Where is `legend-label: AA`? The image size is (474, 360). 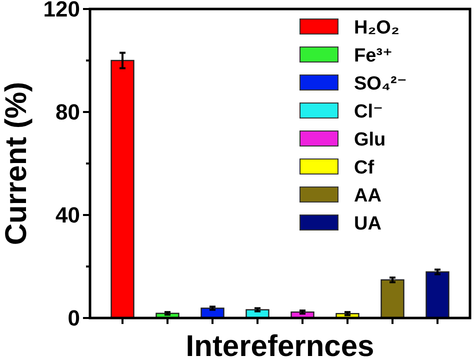
legend-label: AA is located at coordinates (368, 196).